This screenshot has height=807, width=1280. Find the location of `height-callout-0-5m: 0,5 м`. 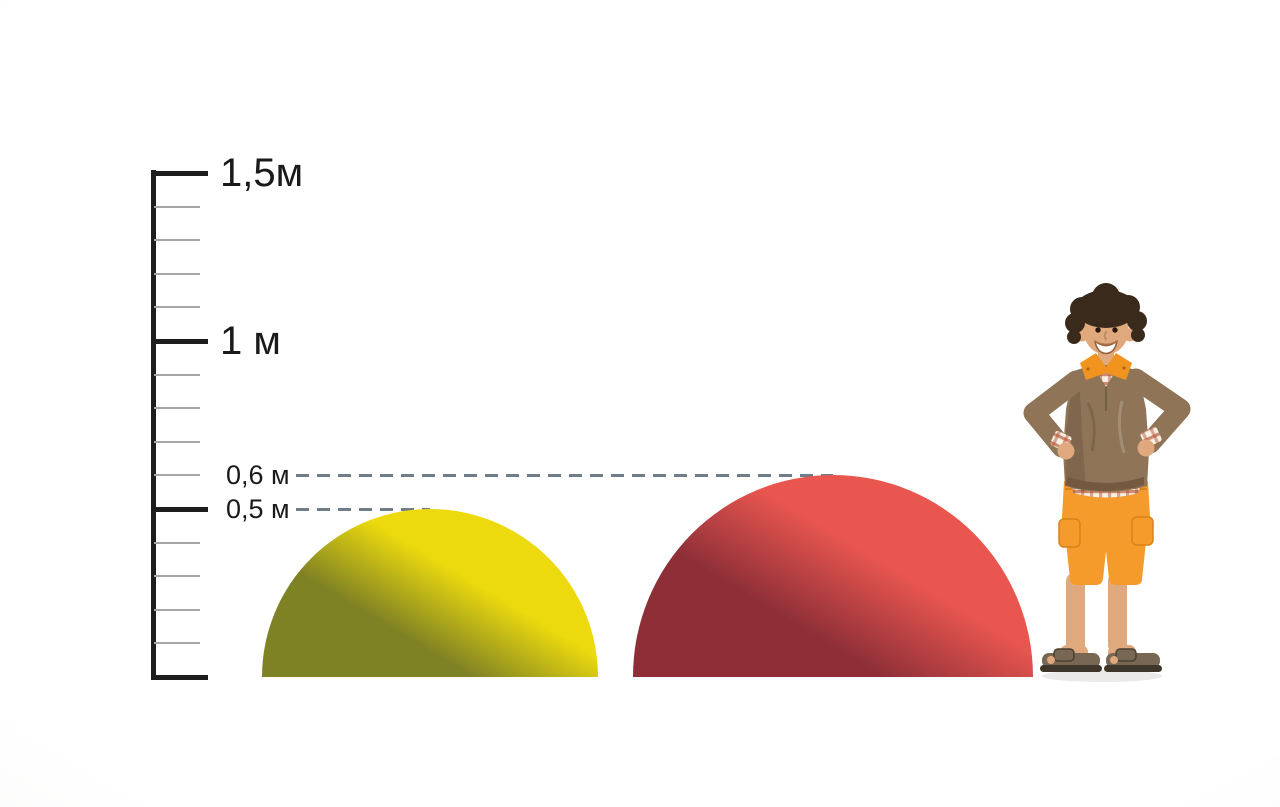

height-callout-0-5m: 0,5 м is located at coordinates (328, 509).